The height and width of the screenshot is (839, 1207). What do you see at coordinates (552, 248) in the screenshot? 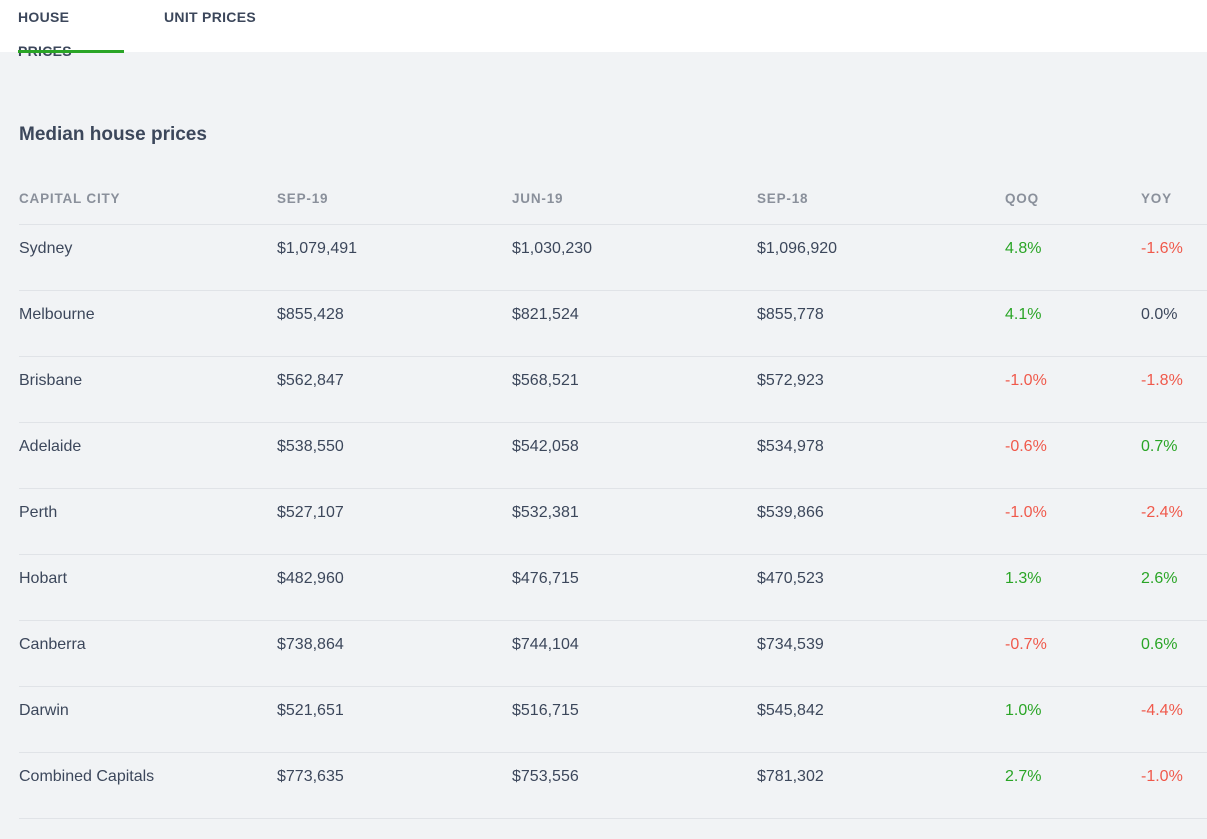
I see `jun-19-cell: $1,030,230` at bounding box center [552, 248].